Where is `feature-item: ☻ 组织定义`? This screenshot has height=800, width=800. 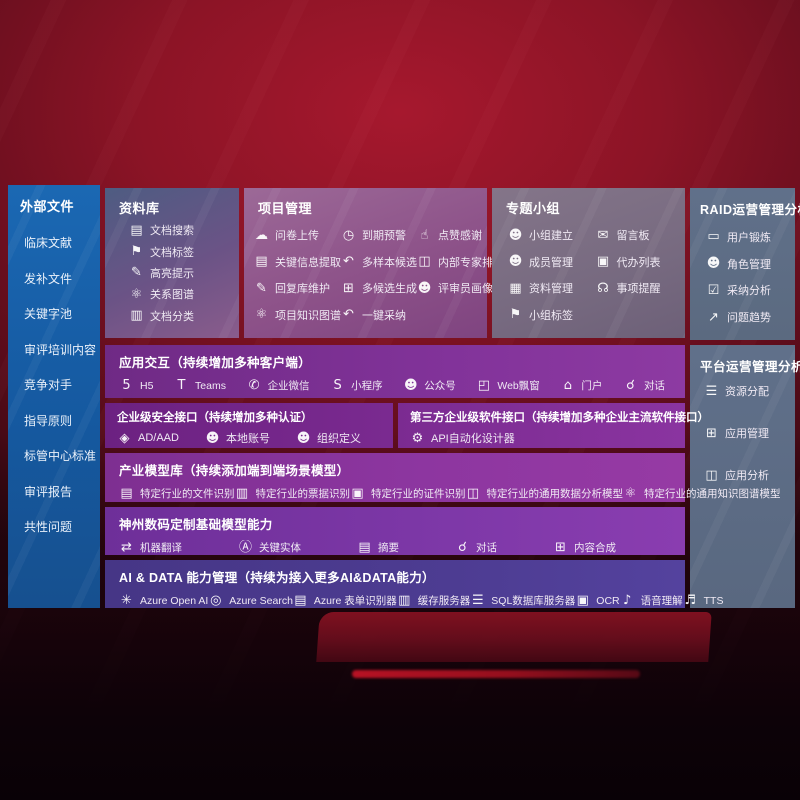 feature-item: ☻ 组织定义 is located at coordinates (328, 438).